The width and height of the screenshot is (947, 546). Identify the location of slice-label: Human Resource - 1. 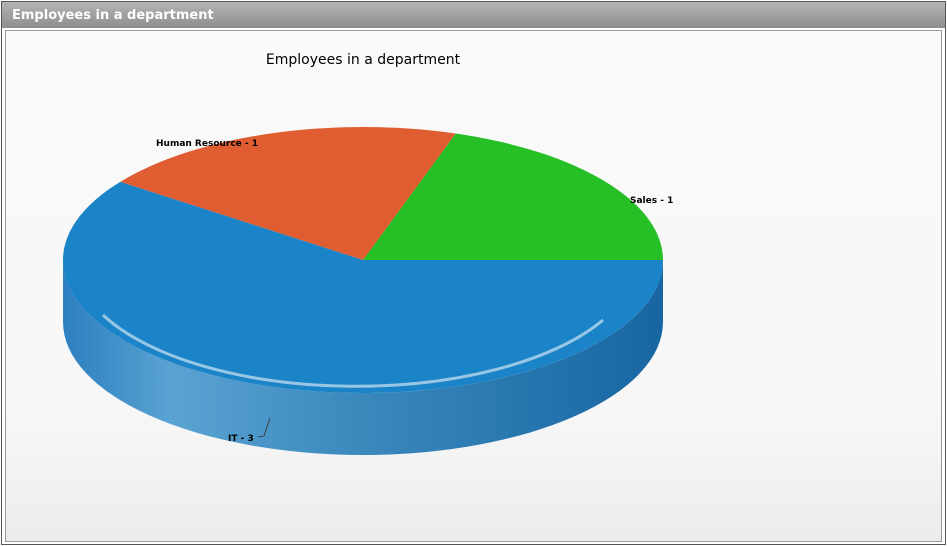
(207, 144).